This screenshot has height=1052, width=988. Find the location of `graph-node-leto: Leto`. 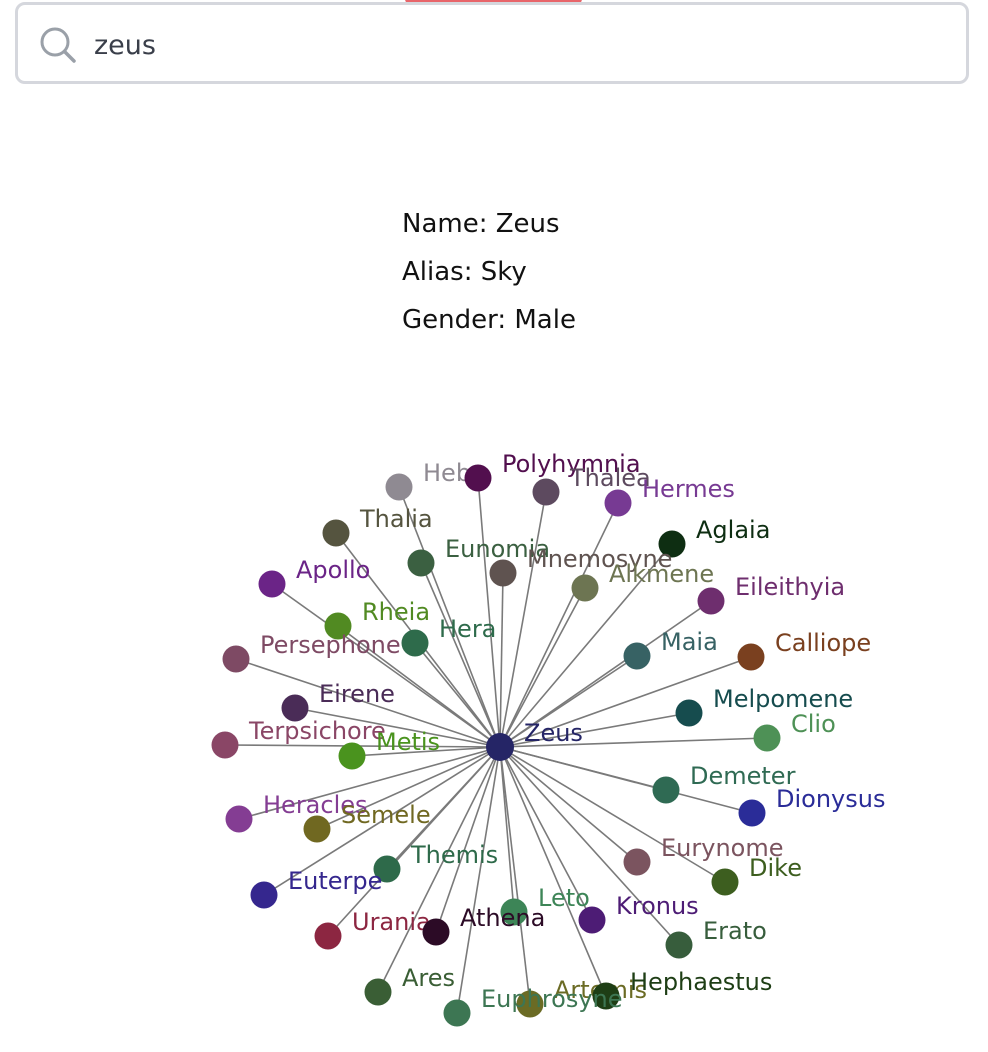

graph-node-leto: Leto is located at coordinates (545, 905).